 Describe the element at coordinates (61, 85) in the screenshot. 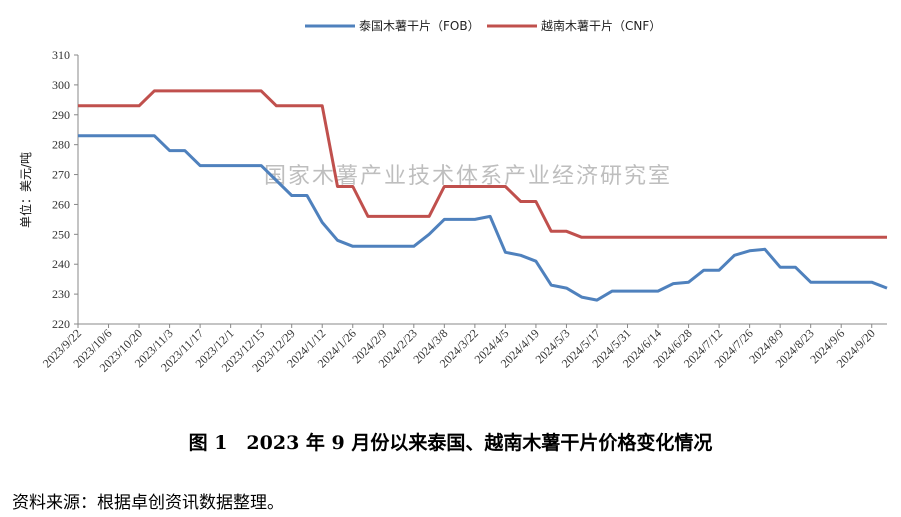

I see `y-tick-label: 300` at that location.